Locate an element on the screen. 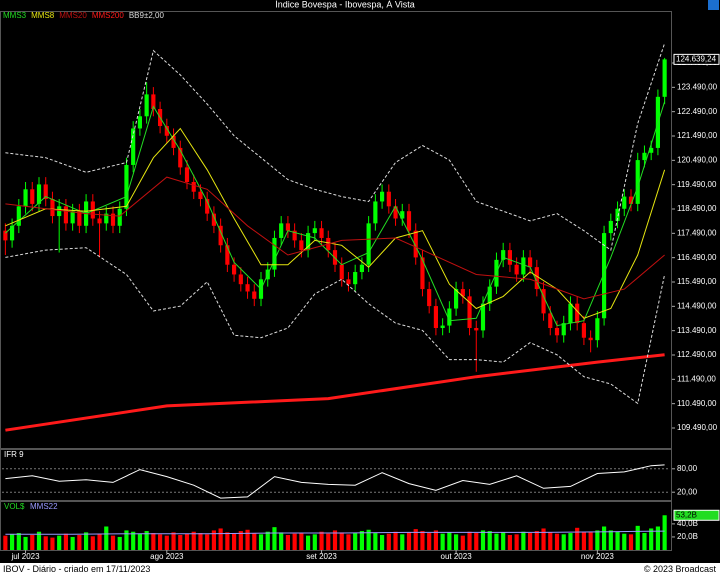 The image size is (720, 575). window-icon is located at coordinates (713, 5).